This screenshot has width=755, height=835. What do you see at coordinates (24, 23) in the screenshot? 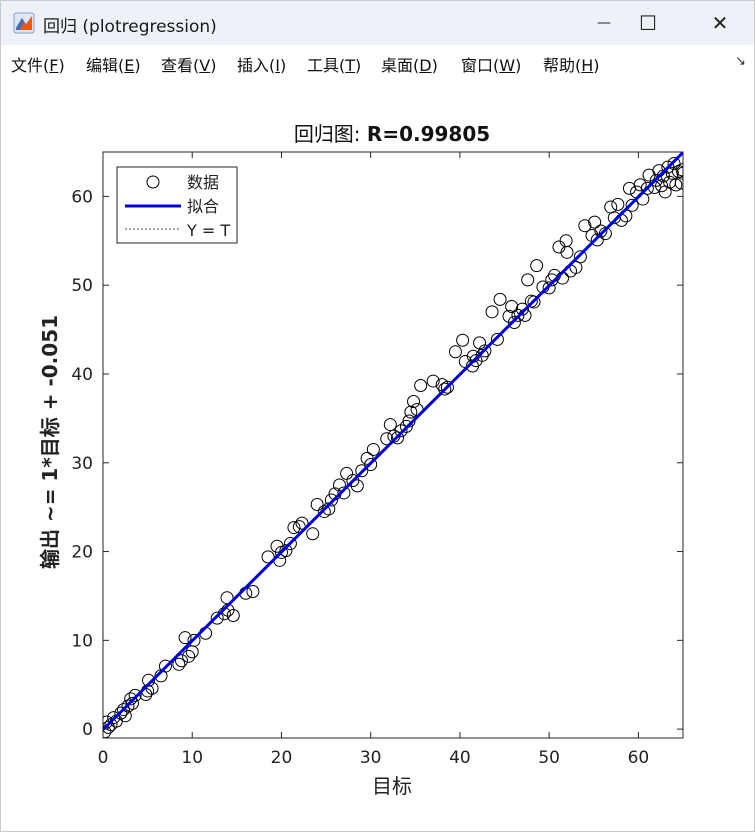
I see `matlab-app-icon` at bounding box center [24, 23].